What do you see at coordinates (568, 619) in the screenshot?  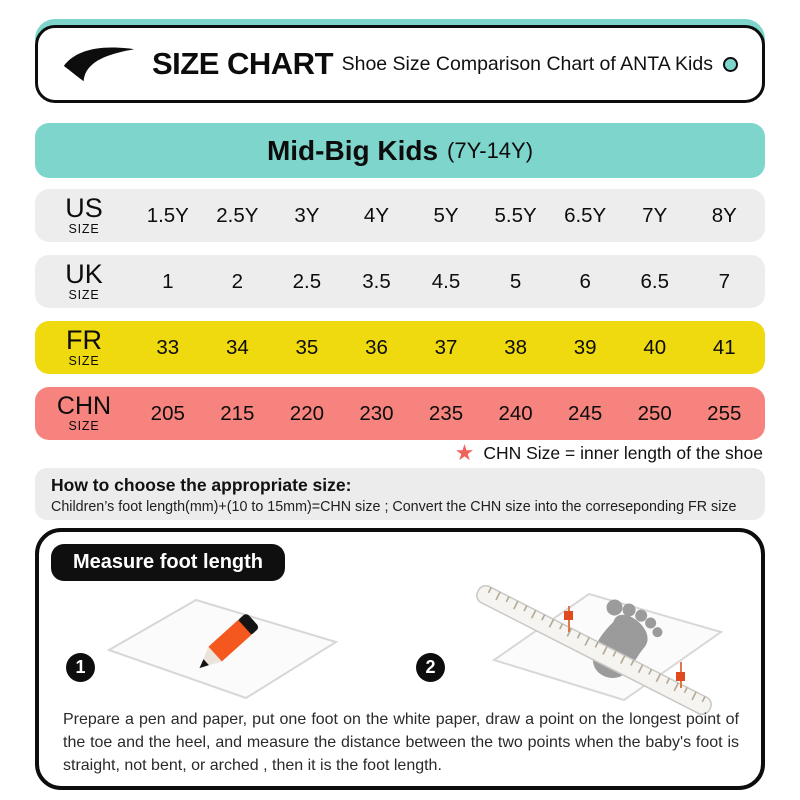 I see `toe-marker-icon` at bounding box center [568, 619].